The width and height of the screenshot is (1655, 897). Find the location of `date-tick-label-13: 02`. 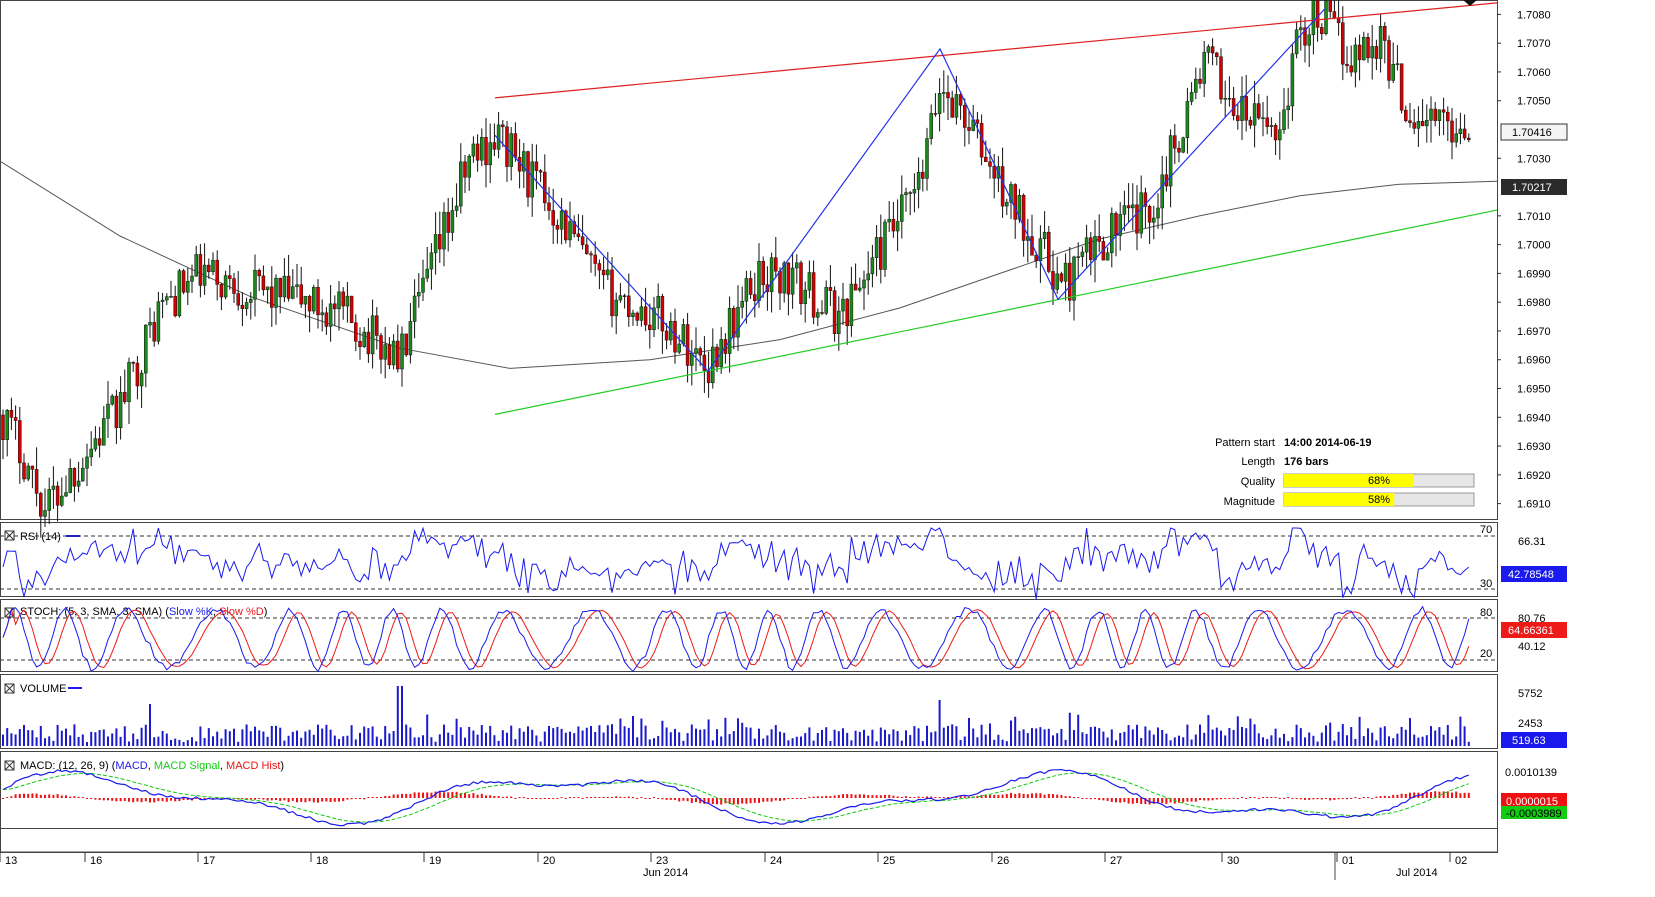

date-tick-label-13: 02 is located at coordinates (1461, 861).